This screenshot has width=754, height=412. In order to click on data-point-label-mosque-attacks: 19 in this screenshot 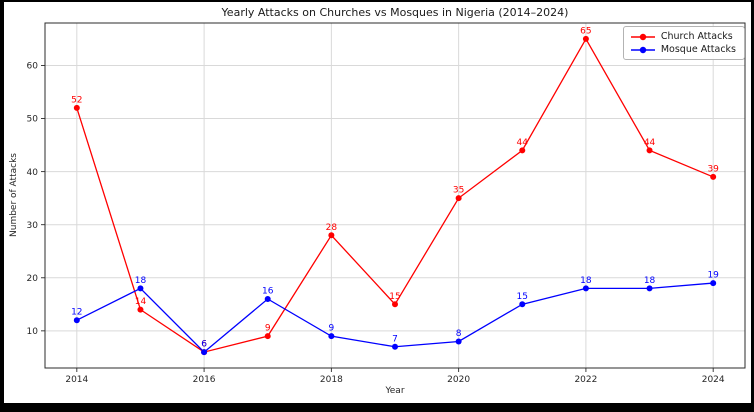, I will do `click(713, 276)`.